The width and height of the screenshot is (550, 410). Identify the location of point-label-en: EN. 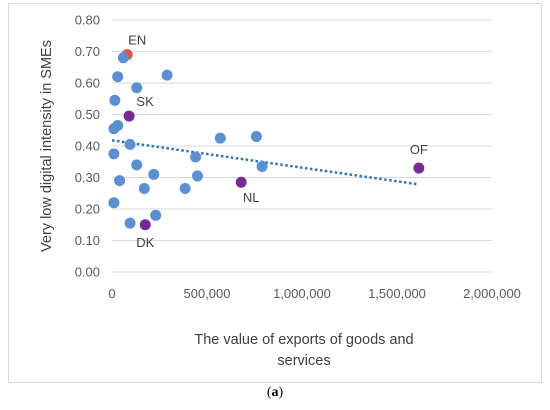
(137, 40).